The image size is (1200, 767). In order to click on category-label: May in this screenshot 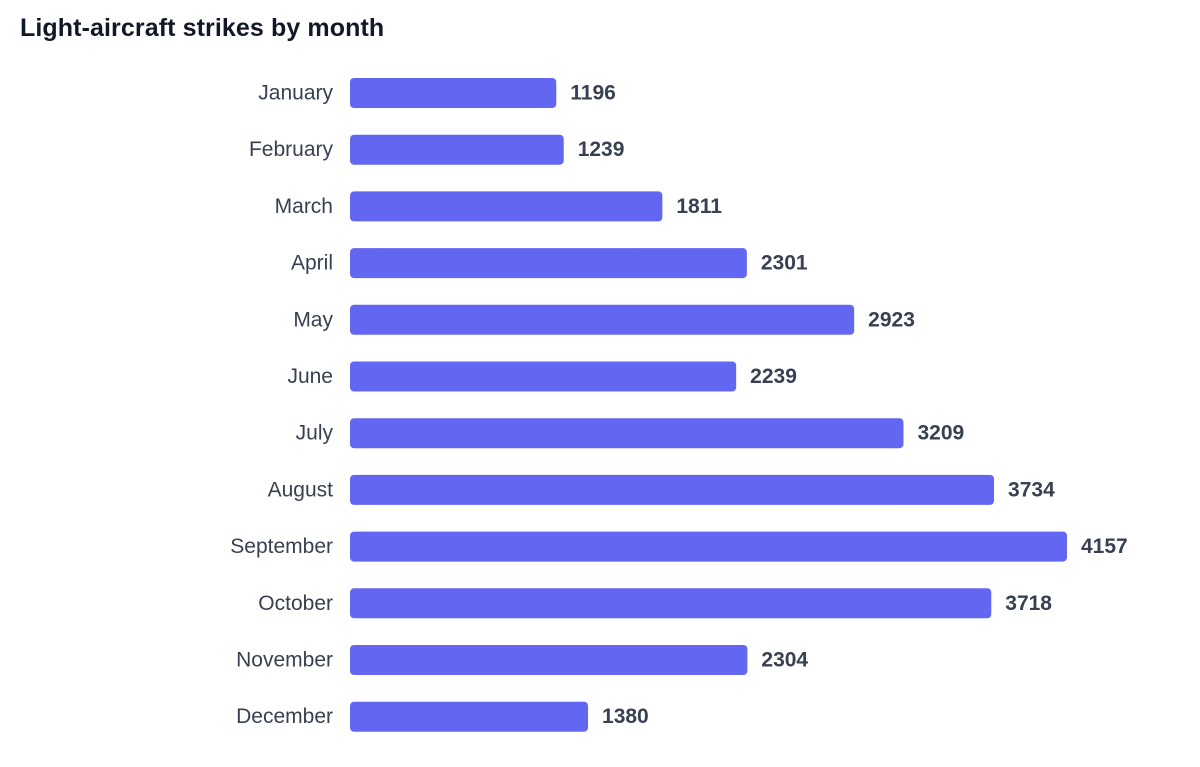, I will do `click(313, 319)`.